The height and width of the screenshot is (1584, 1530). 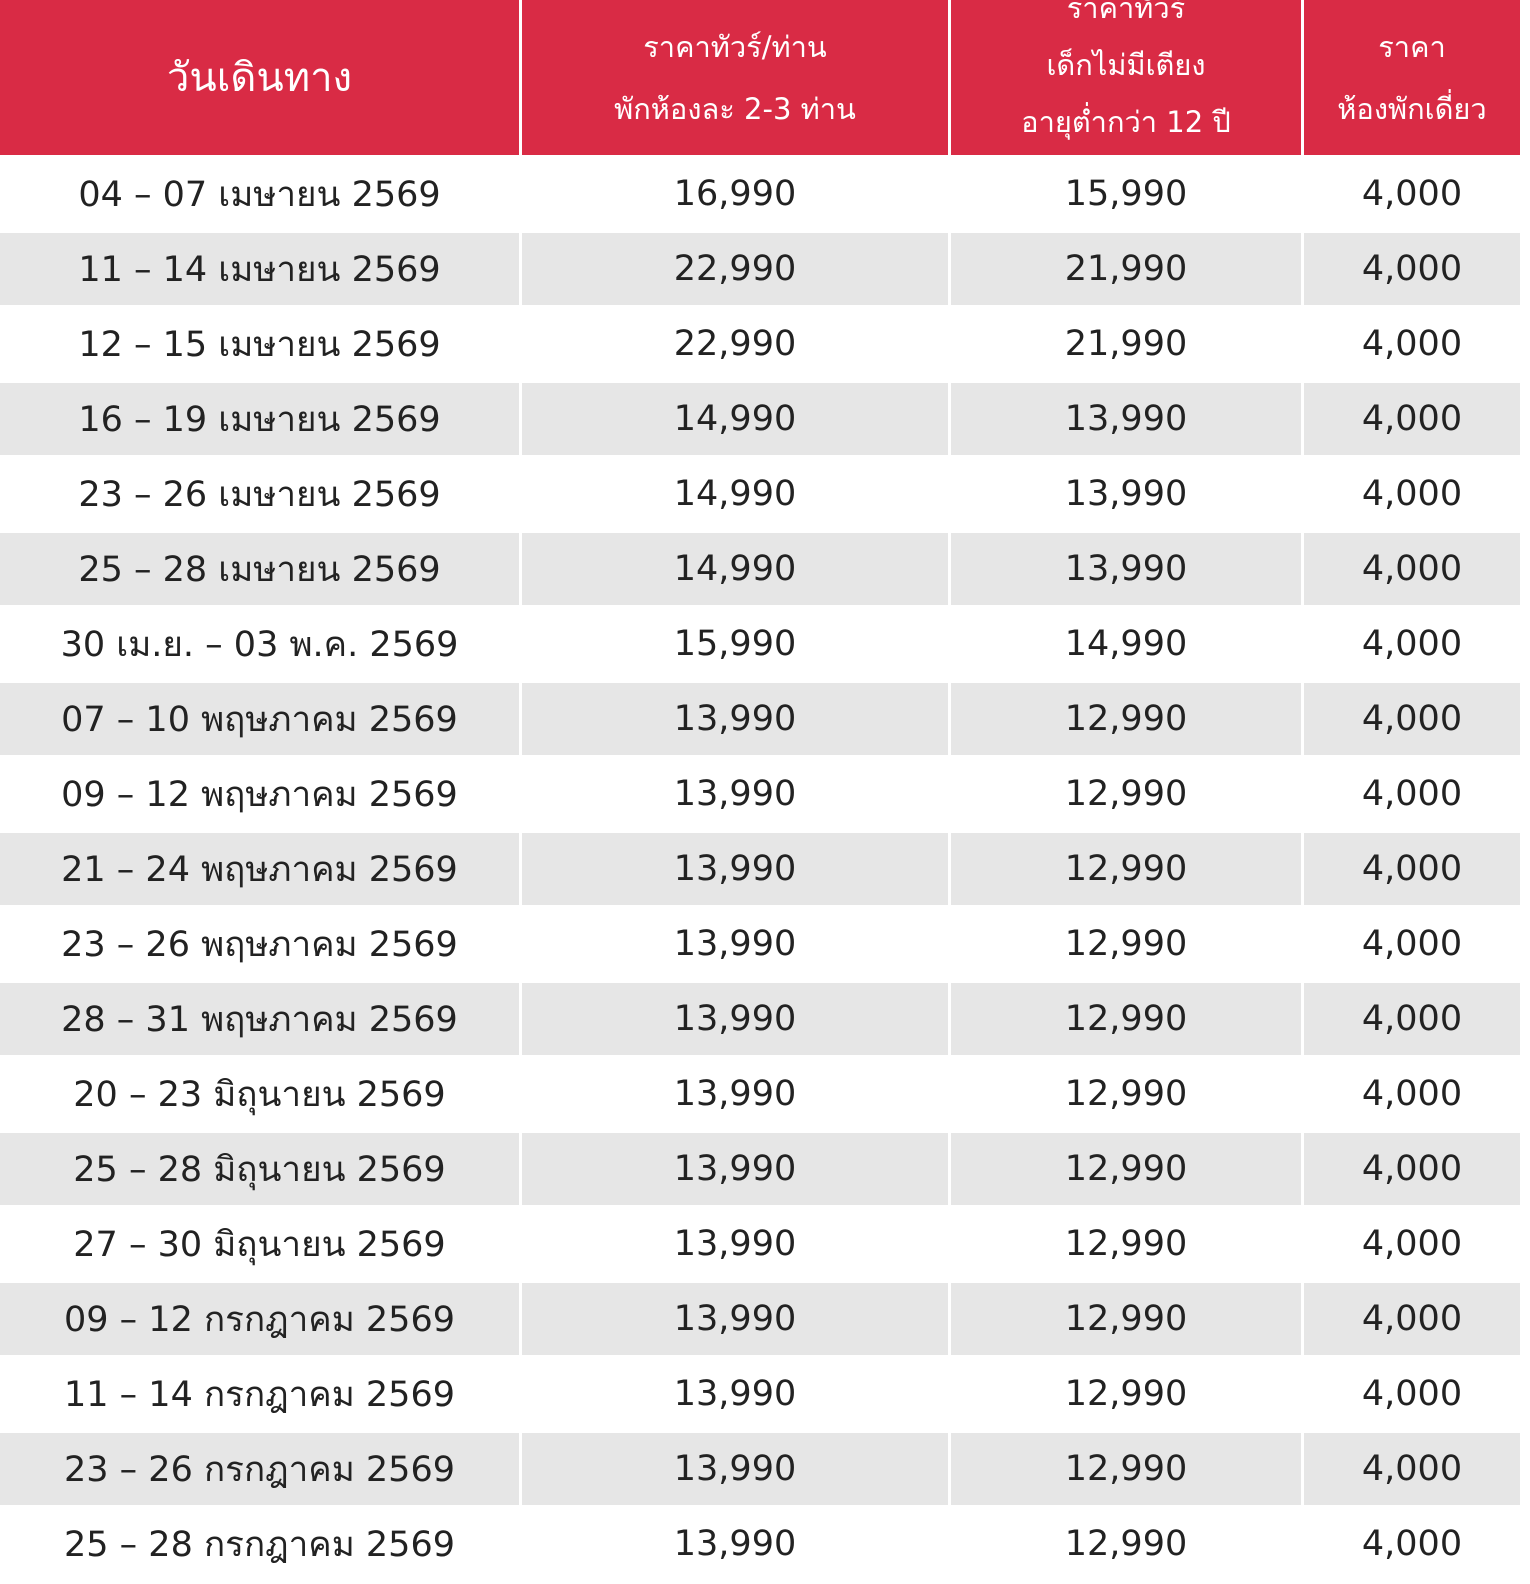 I want to click on date-cell: 11 – 14 กรกฎาคม 2569, so click(x=259, y=1394).